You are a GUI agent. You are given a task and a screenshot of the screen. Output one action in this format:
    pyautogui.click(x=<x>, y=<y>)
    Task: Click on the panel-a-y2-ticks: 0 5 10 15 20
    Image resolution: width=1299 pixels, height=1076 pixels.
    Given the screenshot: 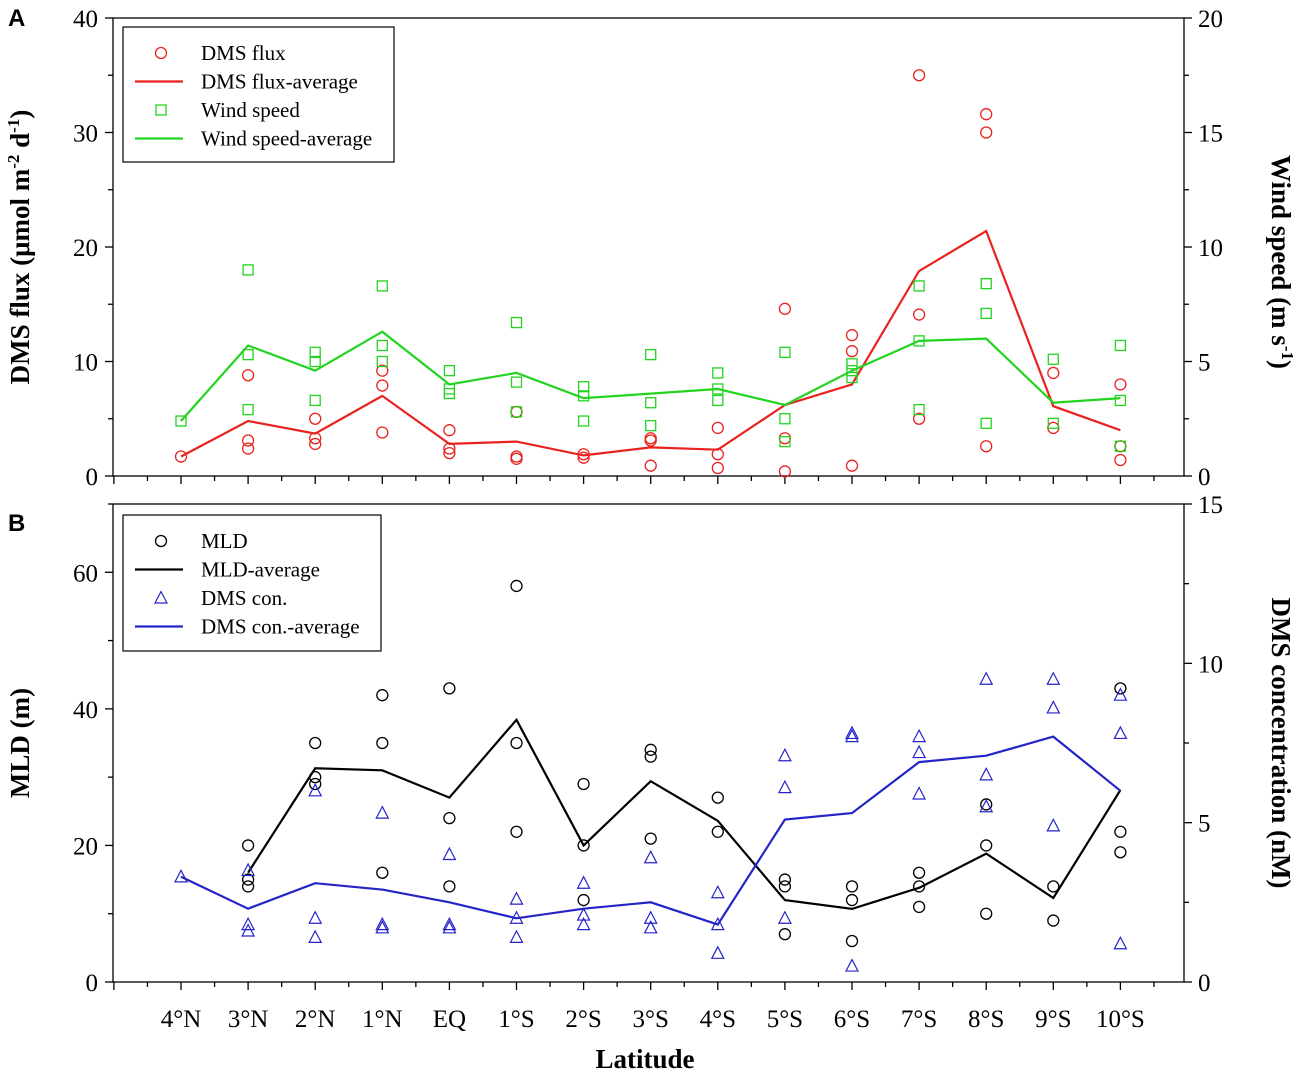 What is the action you would take?
    pyautogui.click(x=1203, y=248)
    